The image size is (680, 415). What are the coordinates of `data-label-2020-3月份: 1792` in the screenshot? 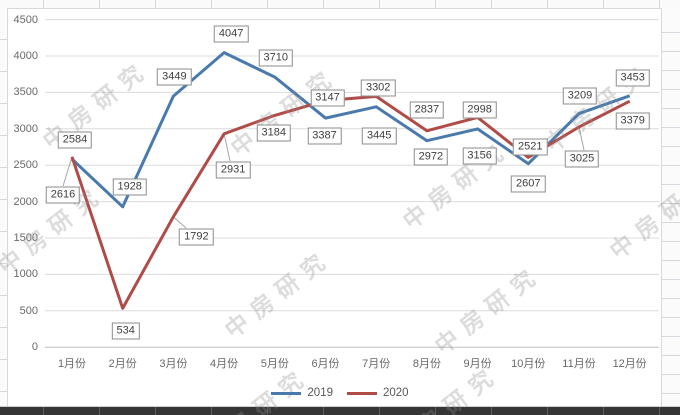 It's located at (196, 237).